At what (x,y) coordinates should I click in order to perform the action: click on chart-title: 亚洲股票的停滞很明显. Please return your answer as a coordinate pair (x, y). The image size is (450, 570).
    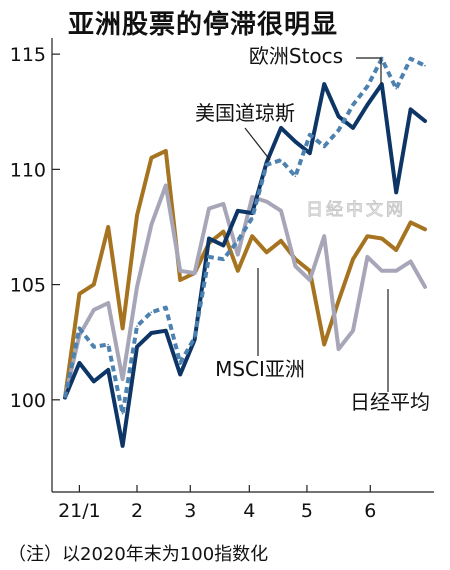
    Looking at the image, I should click on (203, 25).